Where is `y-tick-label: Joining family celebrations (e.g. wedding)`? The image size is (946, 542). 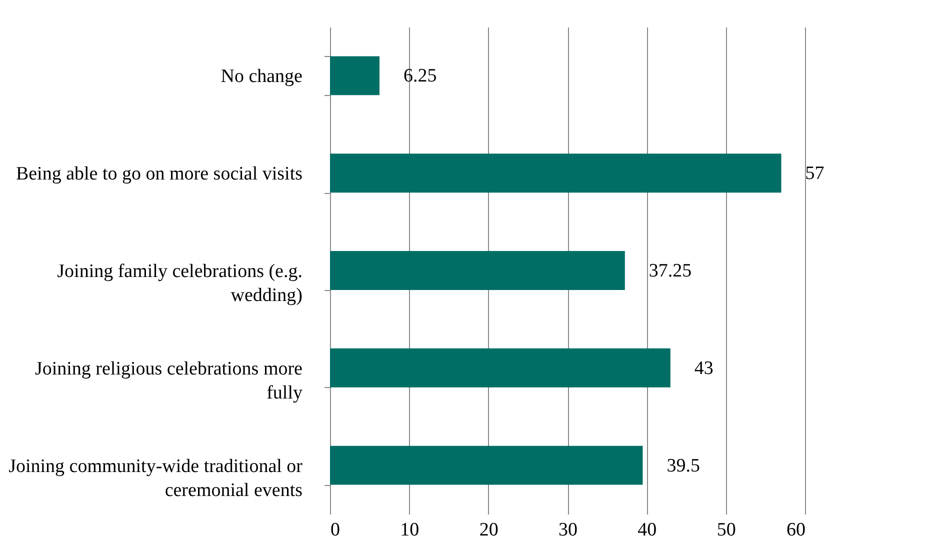 y-tick-label: Joining family celebrations (e.g. wedding) is located at coordinates (179, 283).